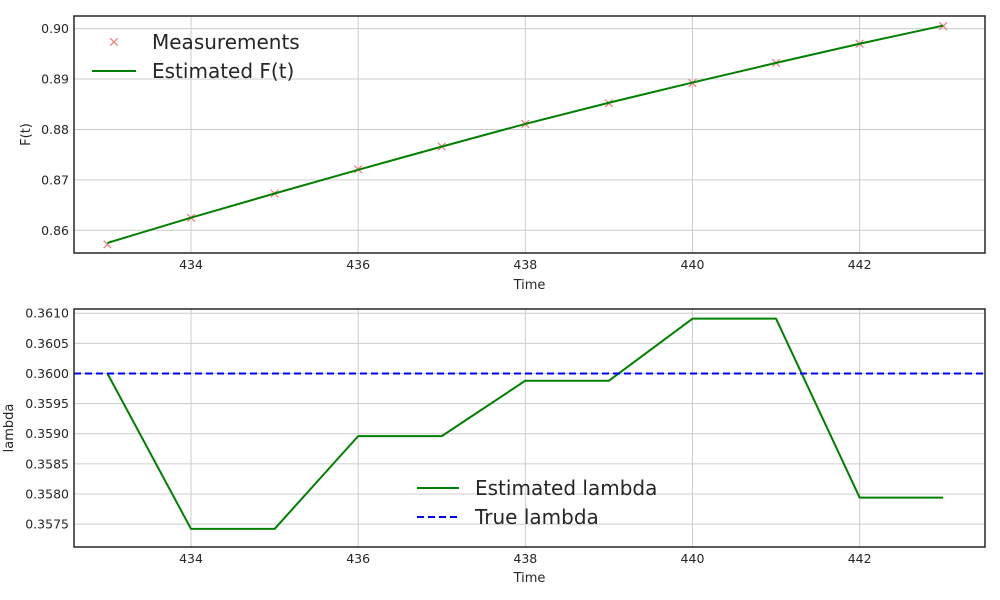  What do you see at coordinates (537, 502) in the screenshot?
I see `legend: Estimated lambda True lambda` at bounding box center [537, 502].